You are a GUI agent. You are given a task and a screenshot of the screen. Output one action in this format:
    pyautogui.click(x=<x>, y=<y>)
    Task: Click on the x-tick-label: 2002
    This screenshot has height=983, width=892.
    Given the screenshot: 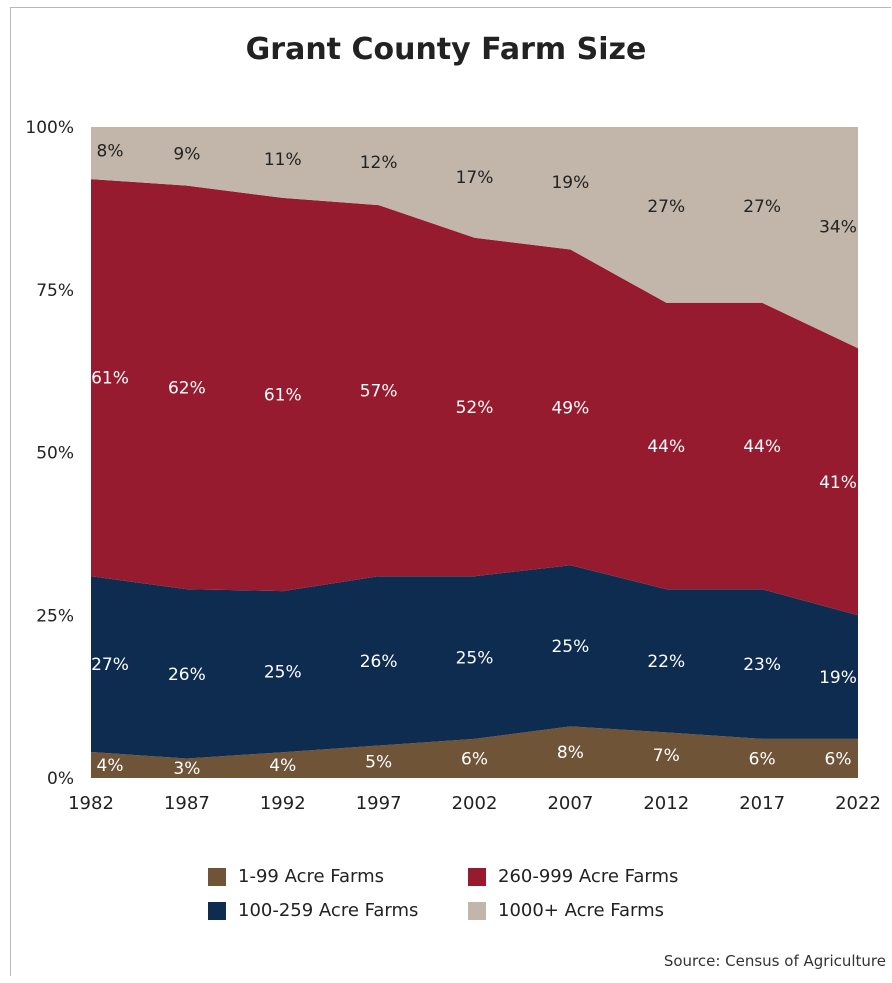 What is the action you would take?
    pyautogui.click(x=475, y=803)
    